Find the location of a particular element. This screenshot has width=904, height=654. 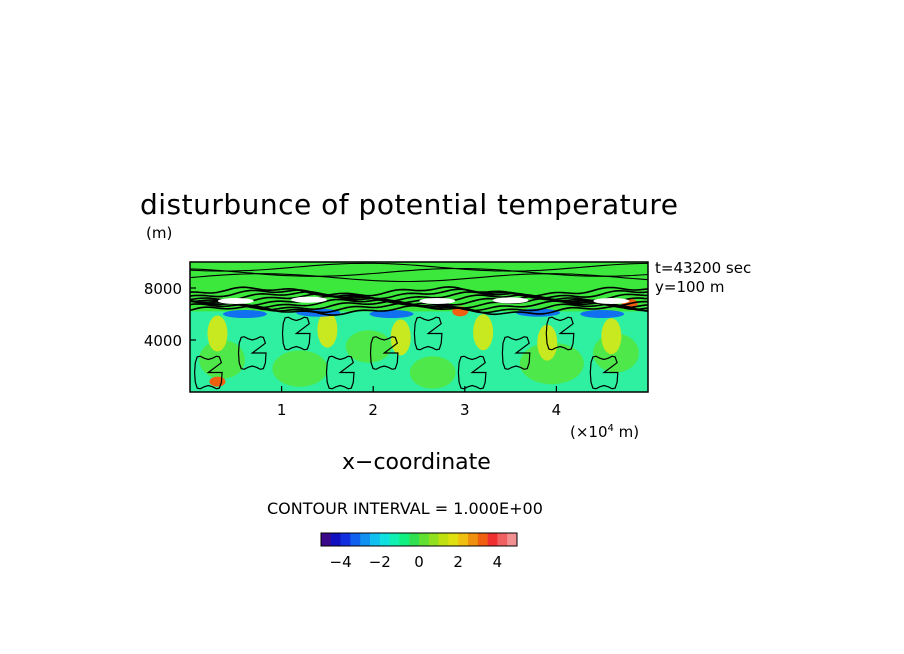

x-tick-label: 1 is located at coordinates (282, 410).